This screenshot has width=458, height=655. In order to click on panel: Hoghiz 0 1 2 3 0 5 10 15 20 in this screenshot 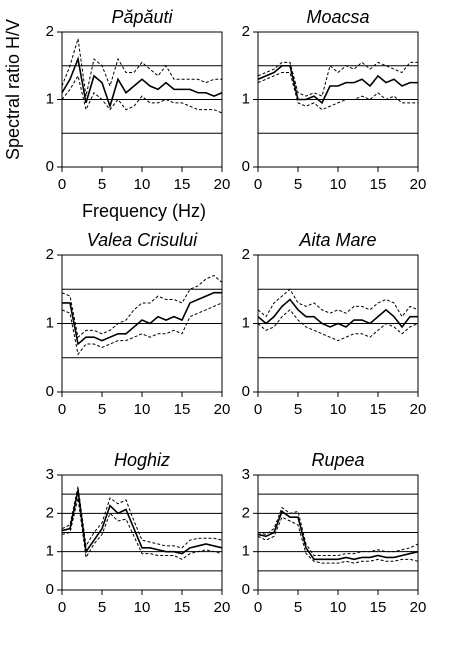, I will do `click(138, 533)`.